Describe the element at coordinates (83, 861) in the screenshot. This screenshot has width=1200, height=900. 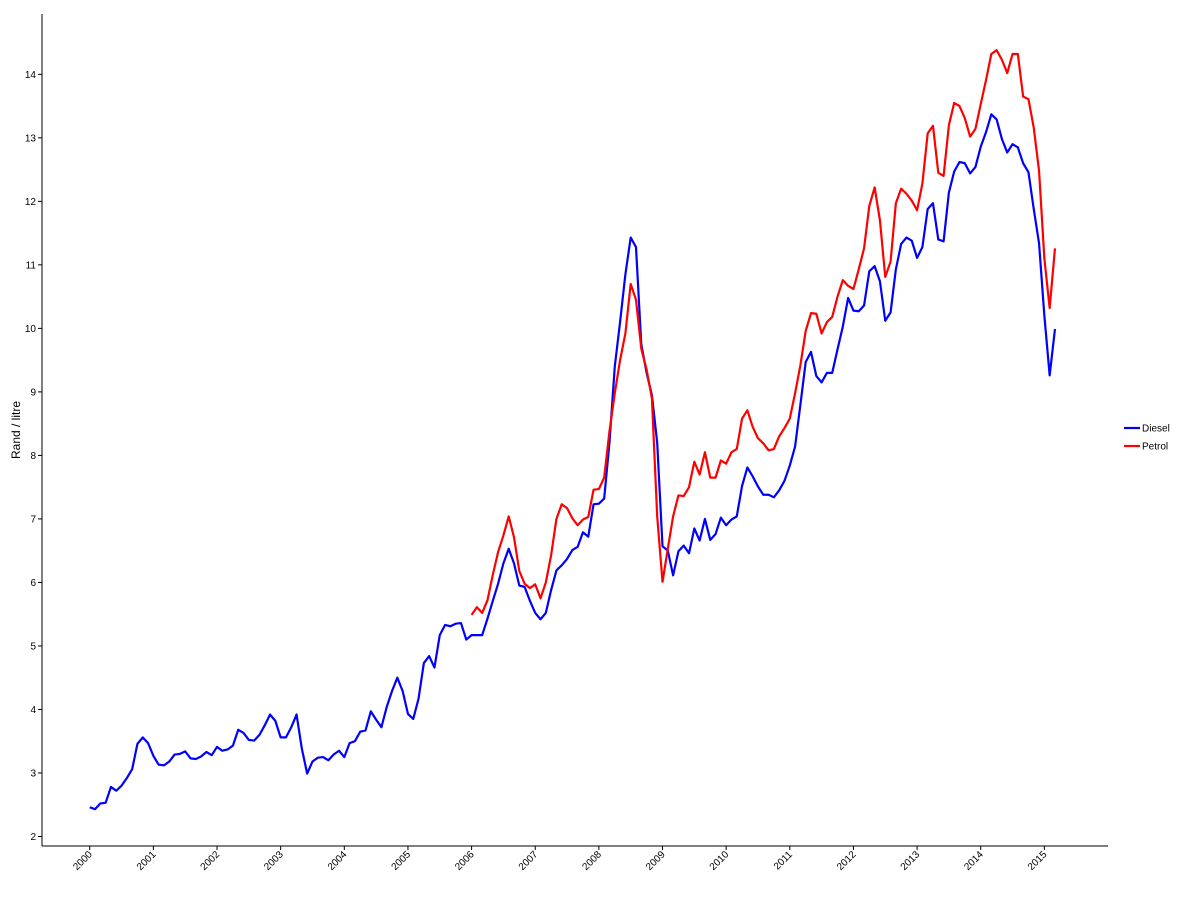
I see `x-tick-label: 2000` at that location.